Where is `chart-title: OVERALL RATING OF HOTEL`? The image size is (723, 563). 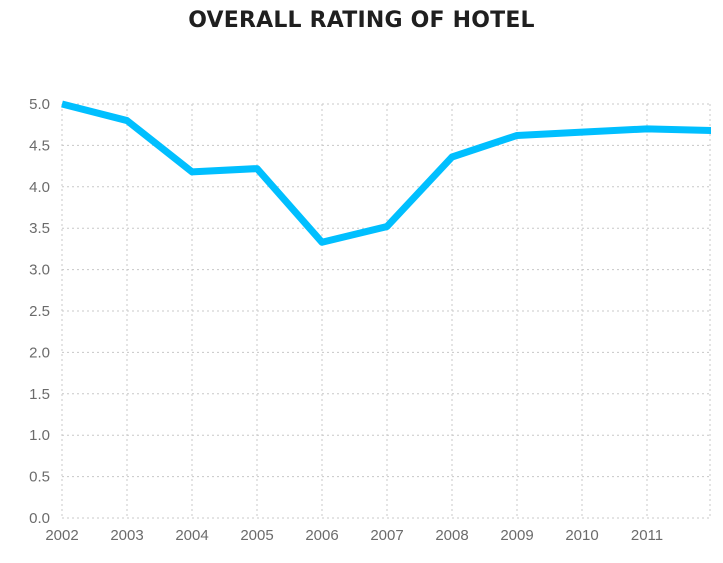
chart-title: OVERALL RATING OF HOTEL is located at coordinates (361, 20).